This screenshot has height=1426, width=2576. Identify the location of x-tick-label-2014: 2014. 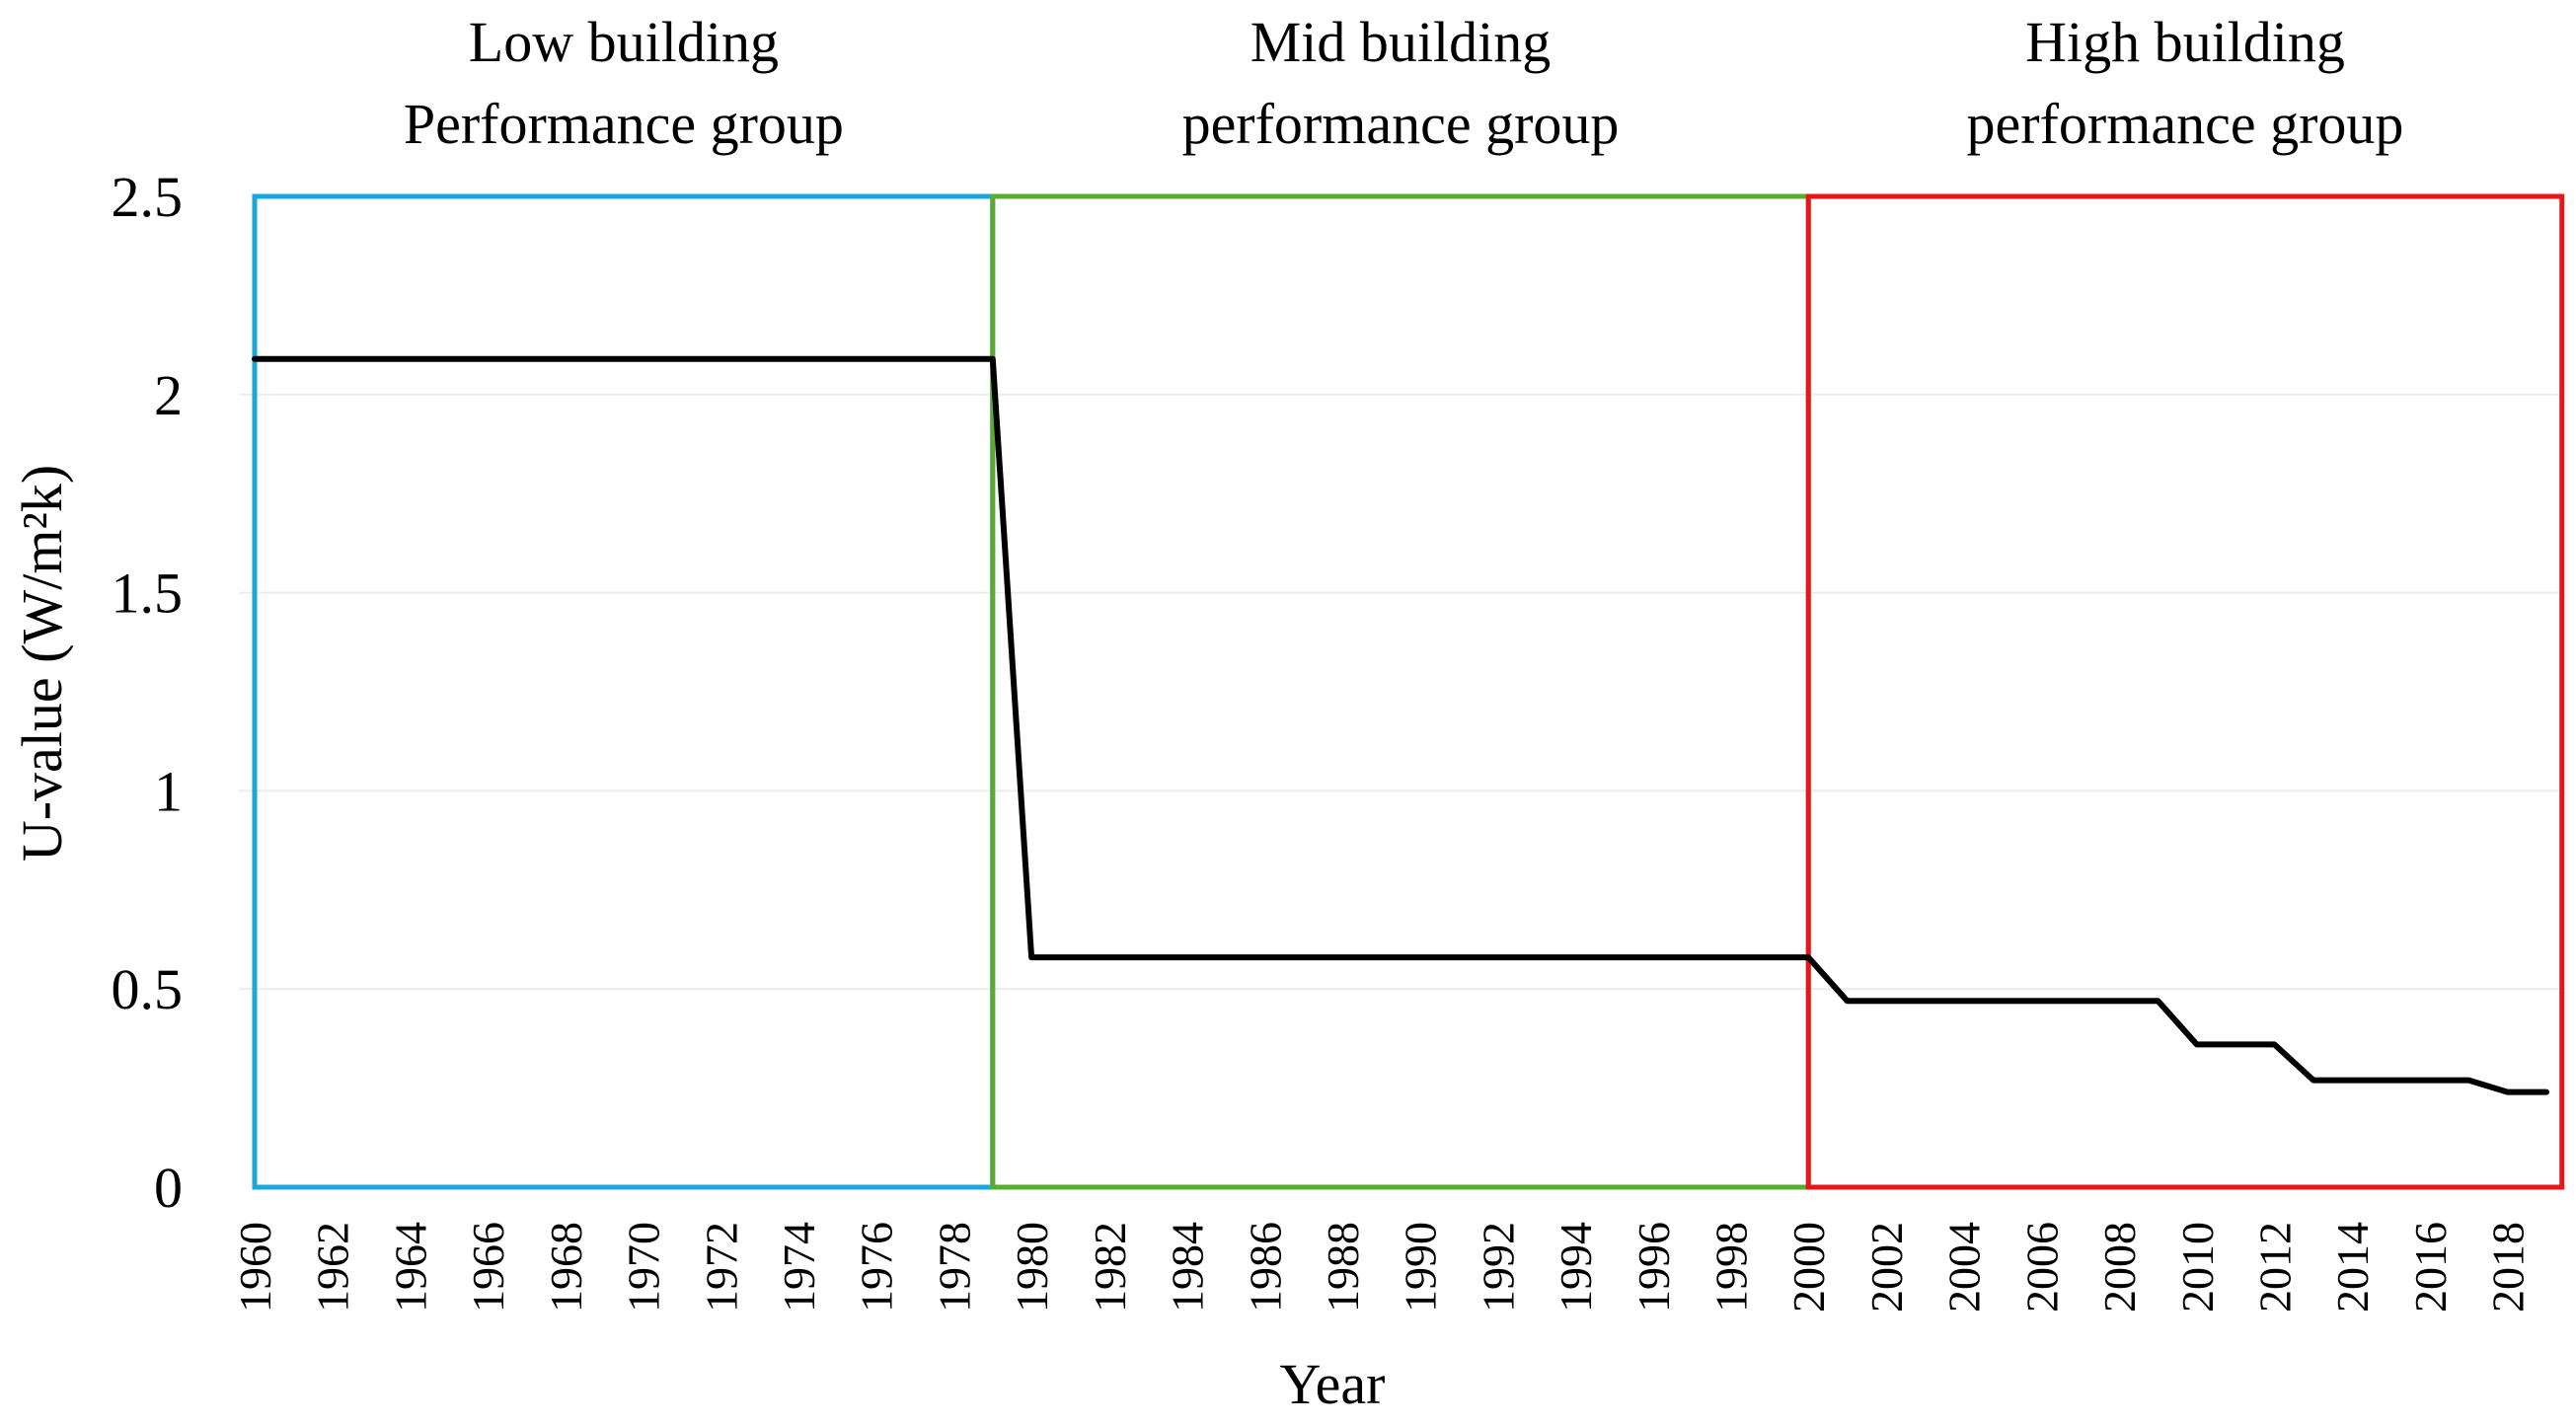
(2352, 1267).